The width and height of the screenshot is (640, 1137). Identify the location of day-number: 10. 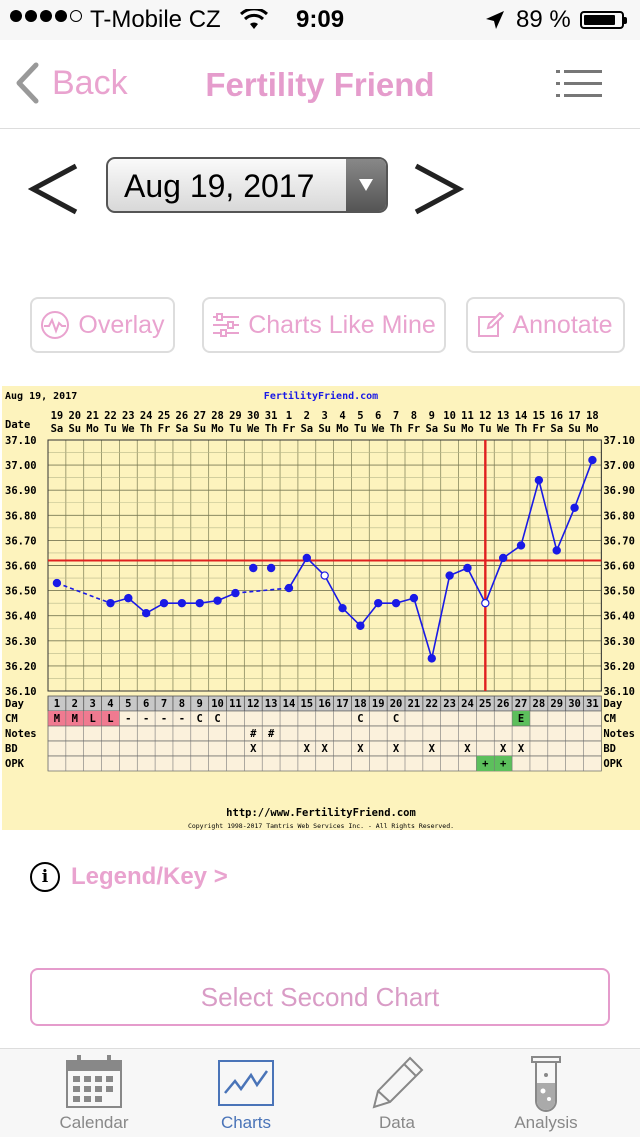
(217, 704).